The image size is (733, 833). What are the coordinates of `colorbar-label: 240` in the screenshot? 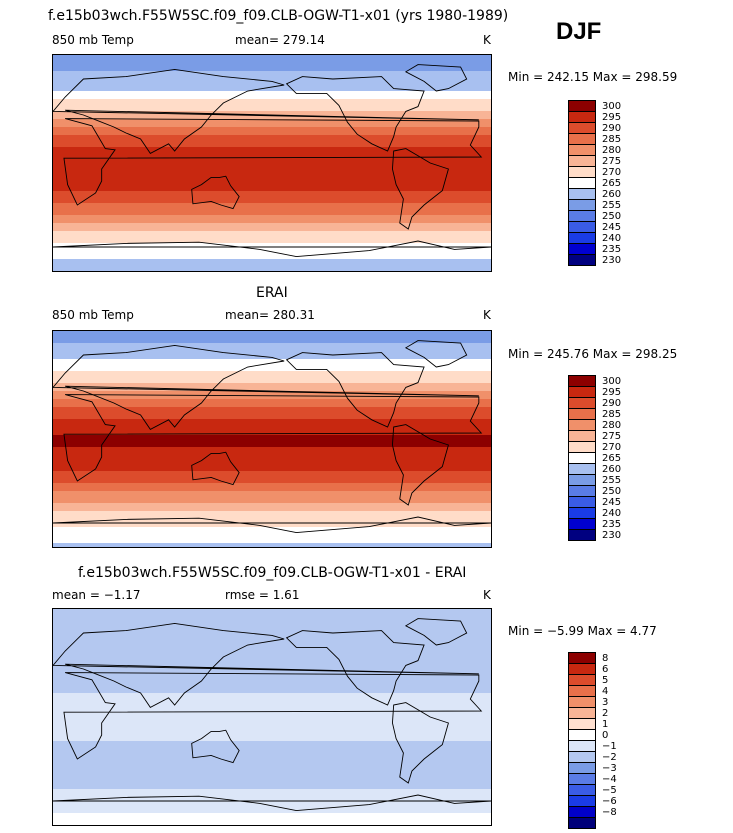 It's located at (612, 513).